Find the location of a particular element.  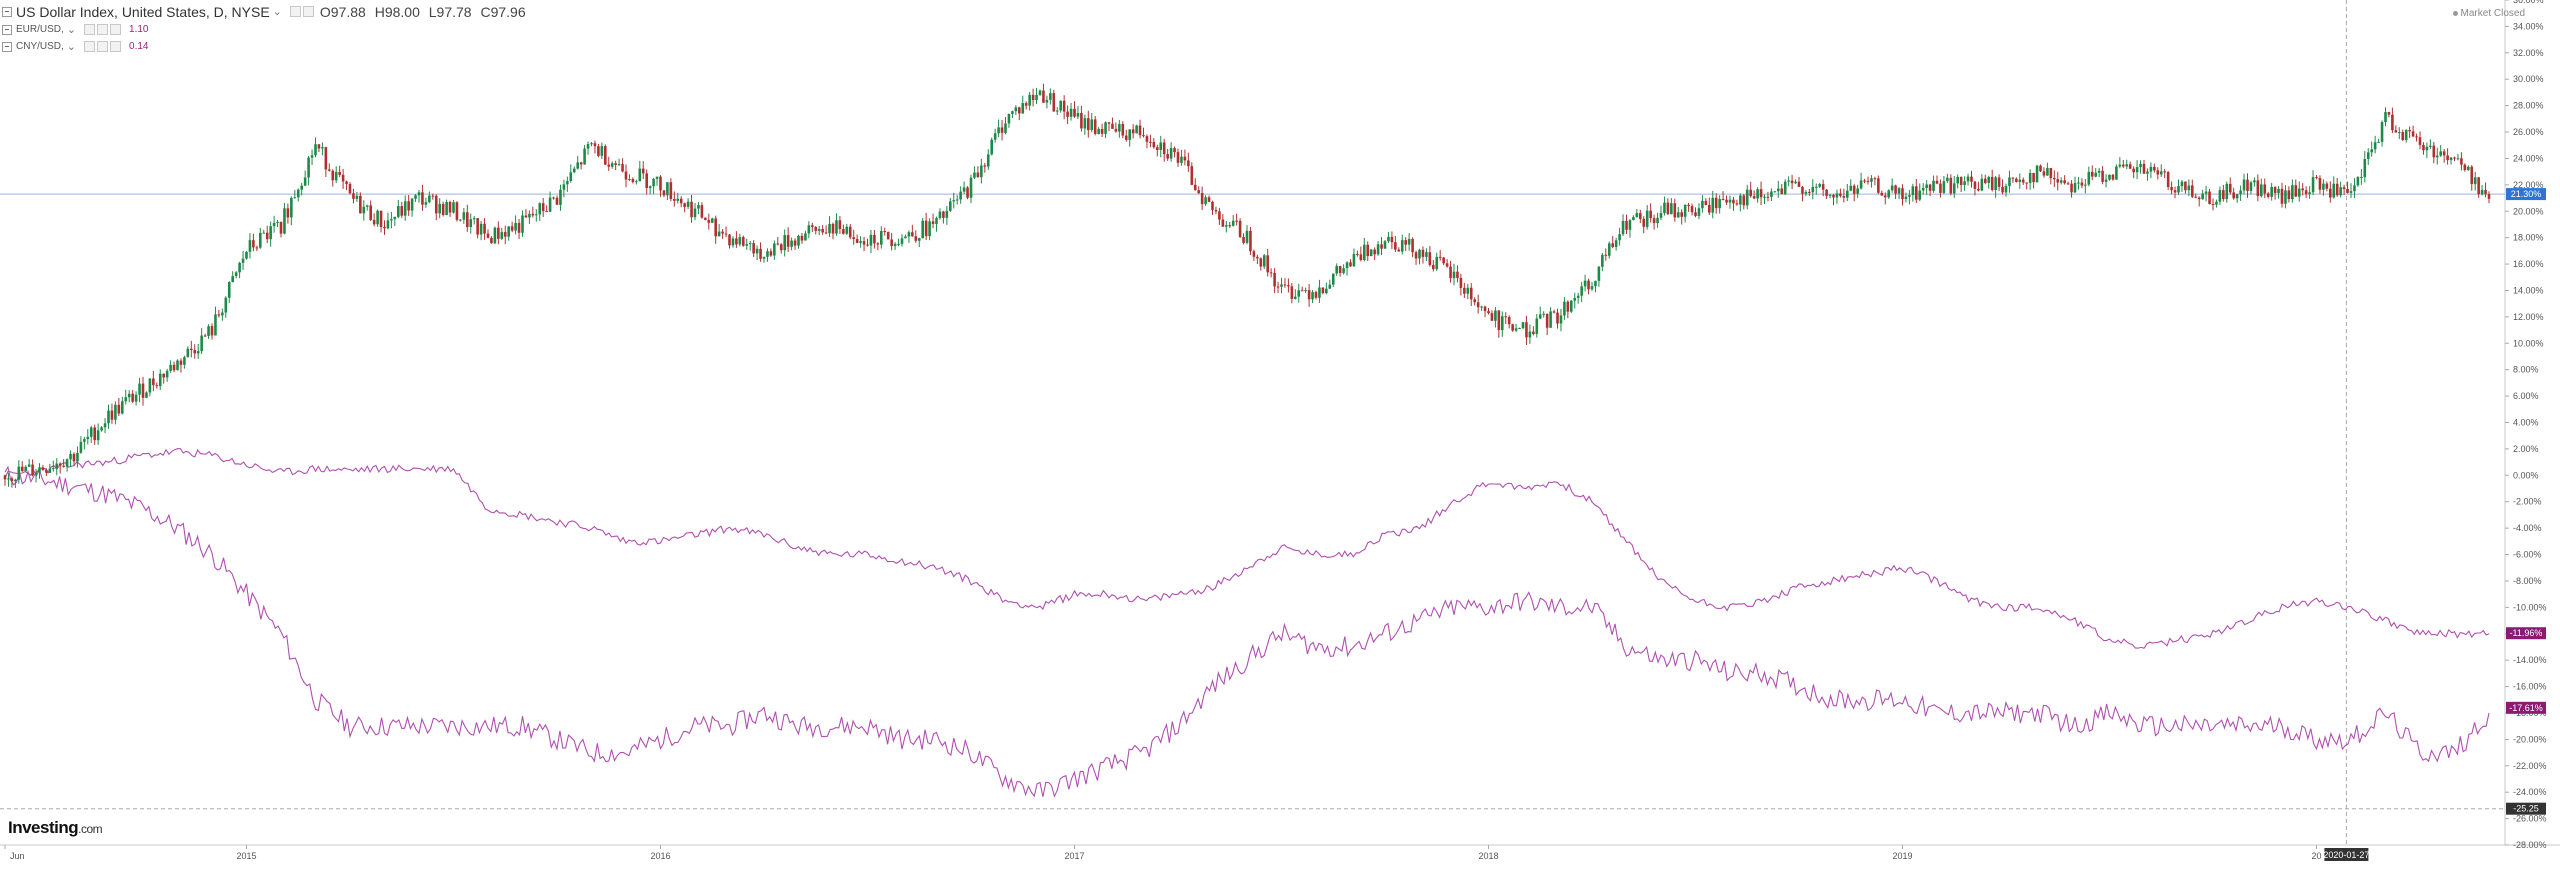

current-value-label-bg is located at coordinates (2526, 707).